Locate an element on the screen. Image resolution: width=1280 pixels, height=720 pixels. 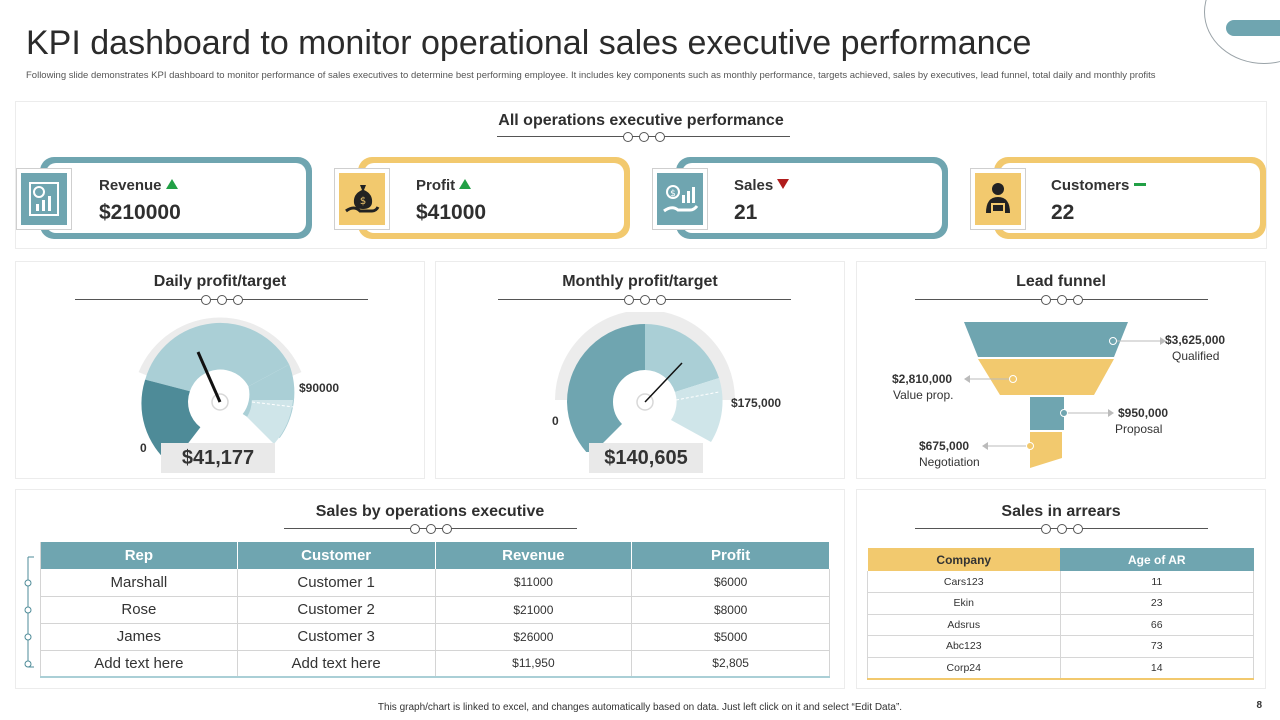
daily-gauge-title: Daily profit/target is located at coordinates (220, 281).